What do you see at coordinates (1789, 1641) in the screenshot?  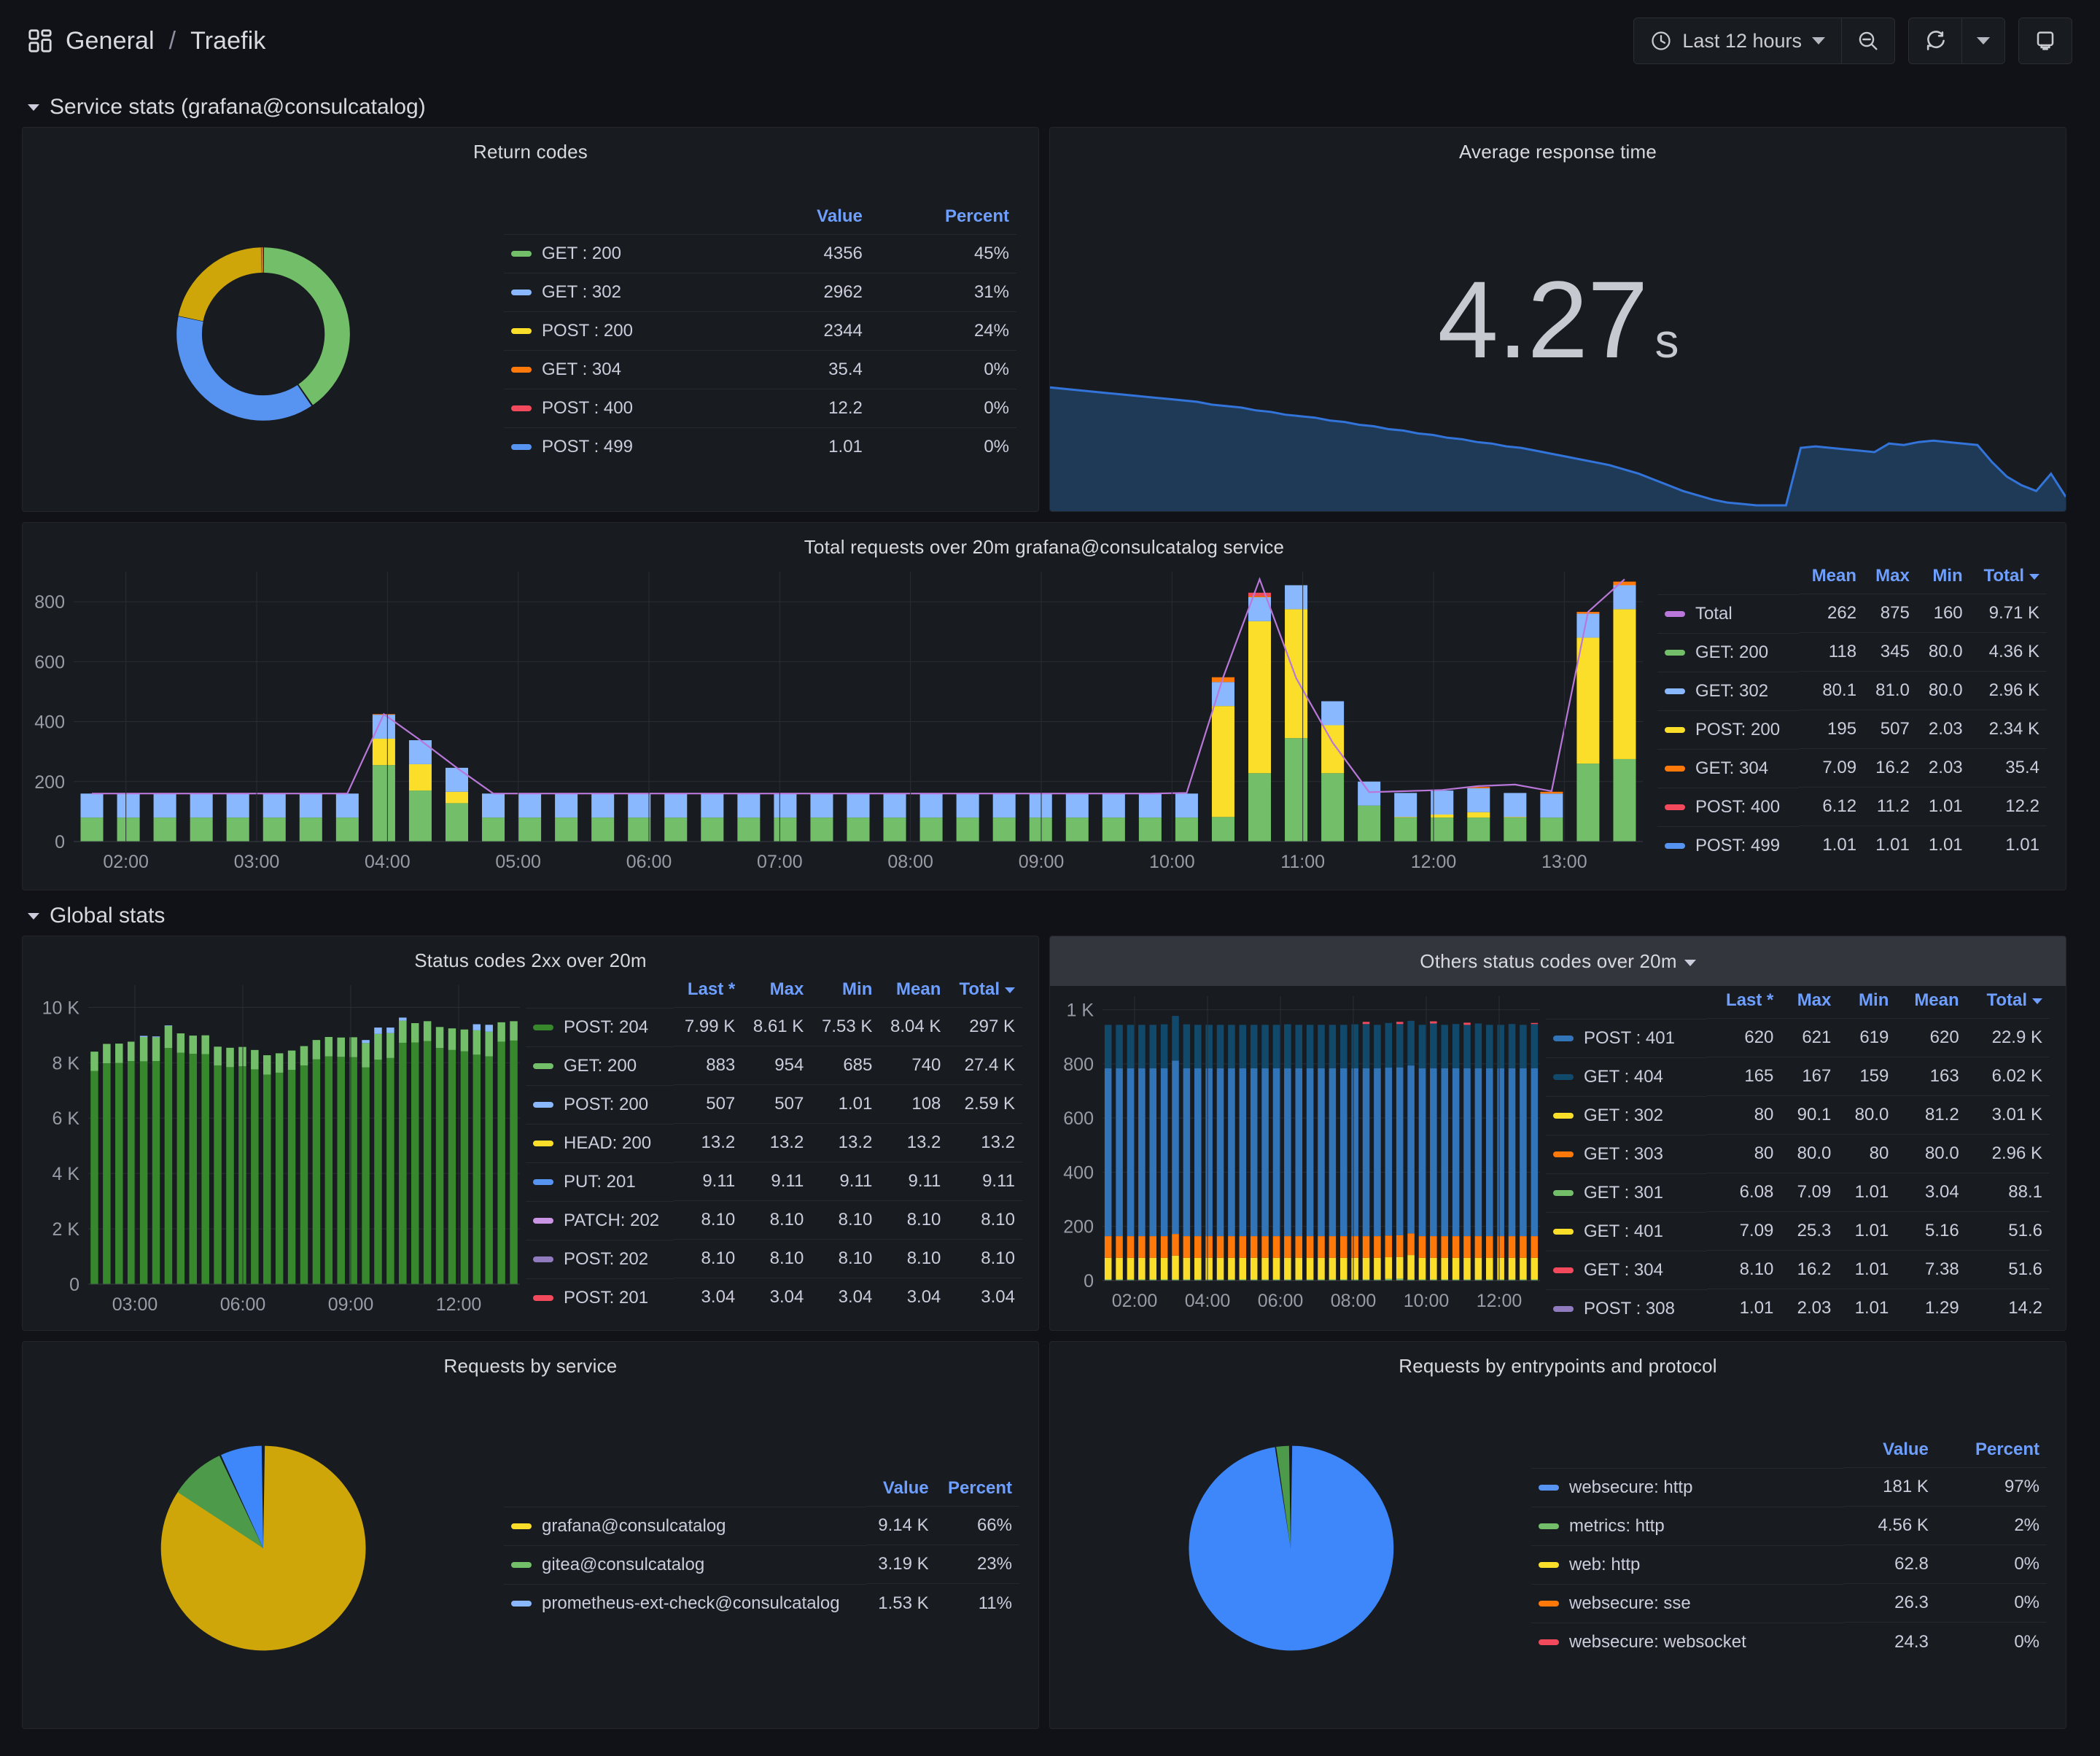 I see `legend-row: websecure: websocket 24.3 0%` at bounding box center [1789, 1641].